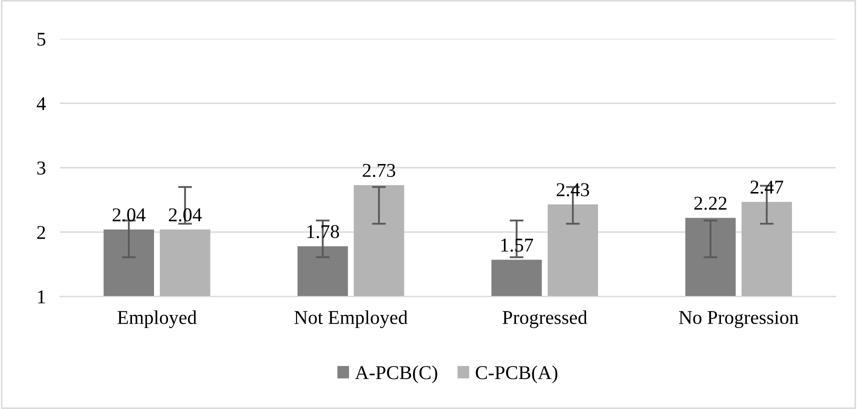 This screenshot has height=409, width=857. I want to click on y-tick-label: 2, so click(41, 232).